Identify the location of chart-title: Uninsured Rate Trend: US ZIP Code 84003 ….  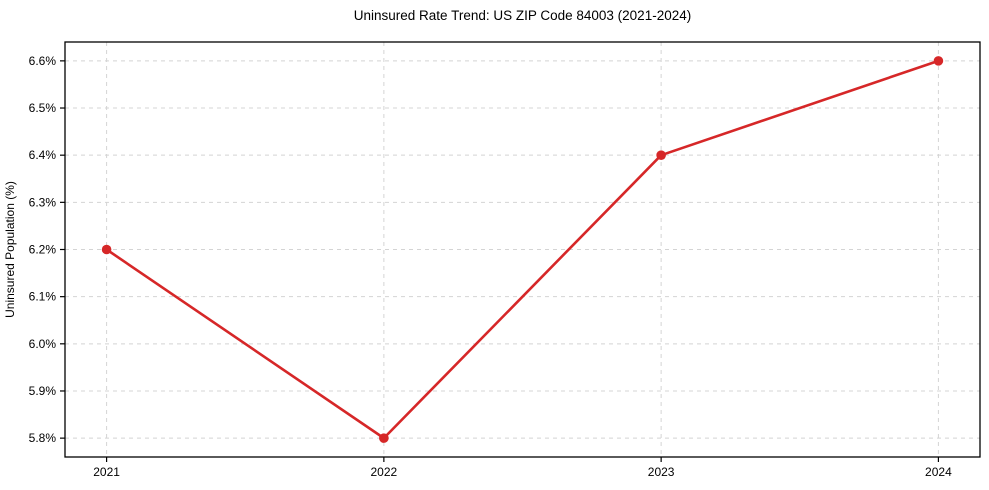
(522, 15).